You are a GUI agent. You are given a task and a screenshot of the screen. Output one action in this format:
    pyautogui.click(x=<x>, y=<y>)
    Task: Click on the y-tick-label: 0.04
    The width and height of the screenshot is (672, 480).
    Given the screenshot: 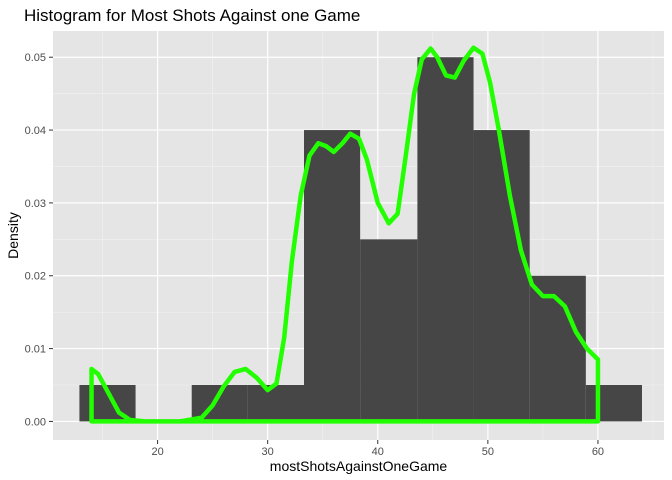 What is the action you would take?
    pyautogui.click(x=35, y=131)
    